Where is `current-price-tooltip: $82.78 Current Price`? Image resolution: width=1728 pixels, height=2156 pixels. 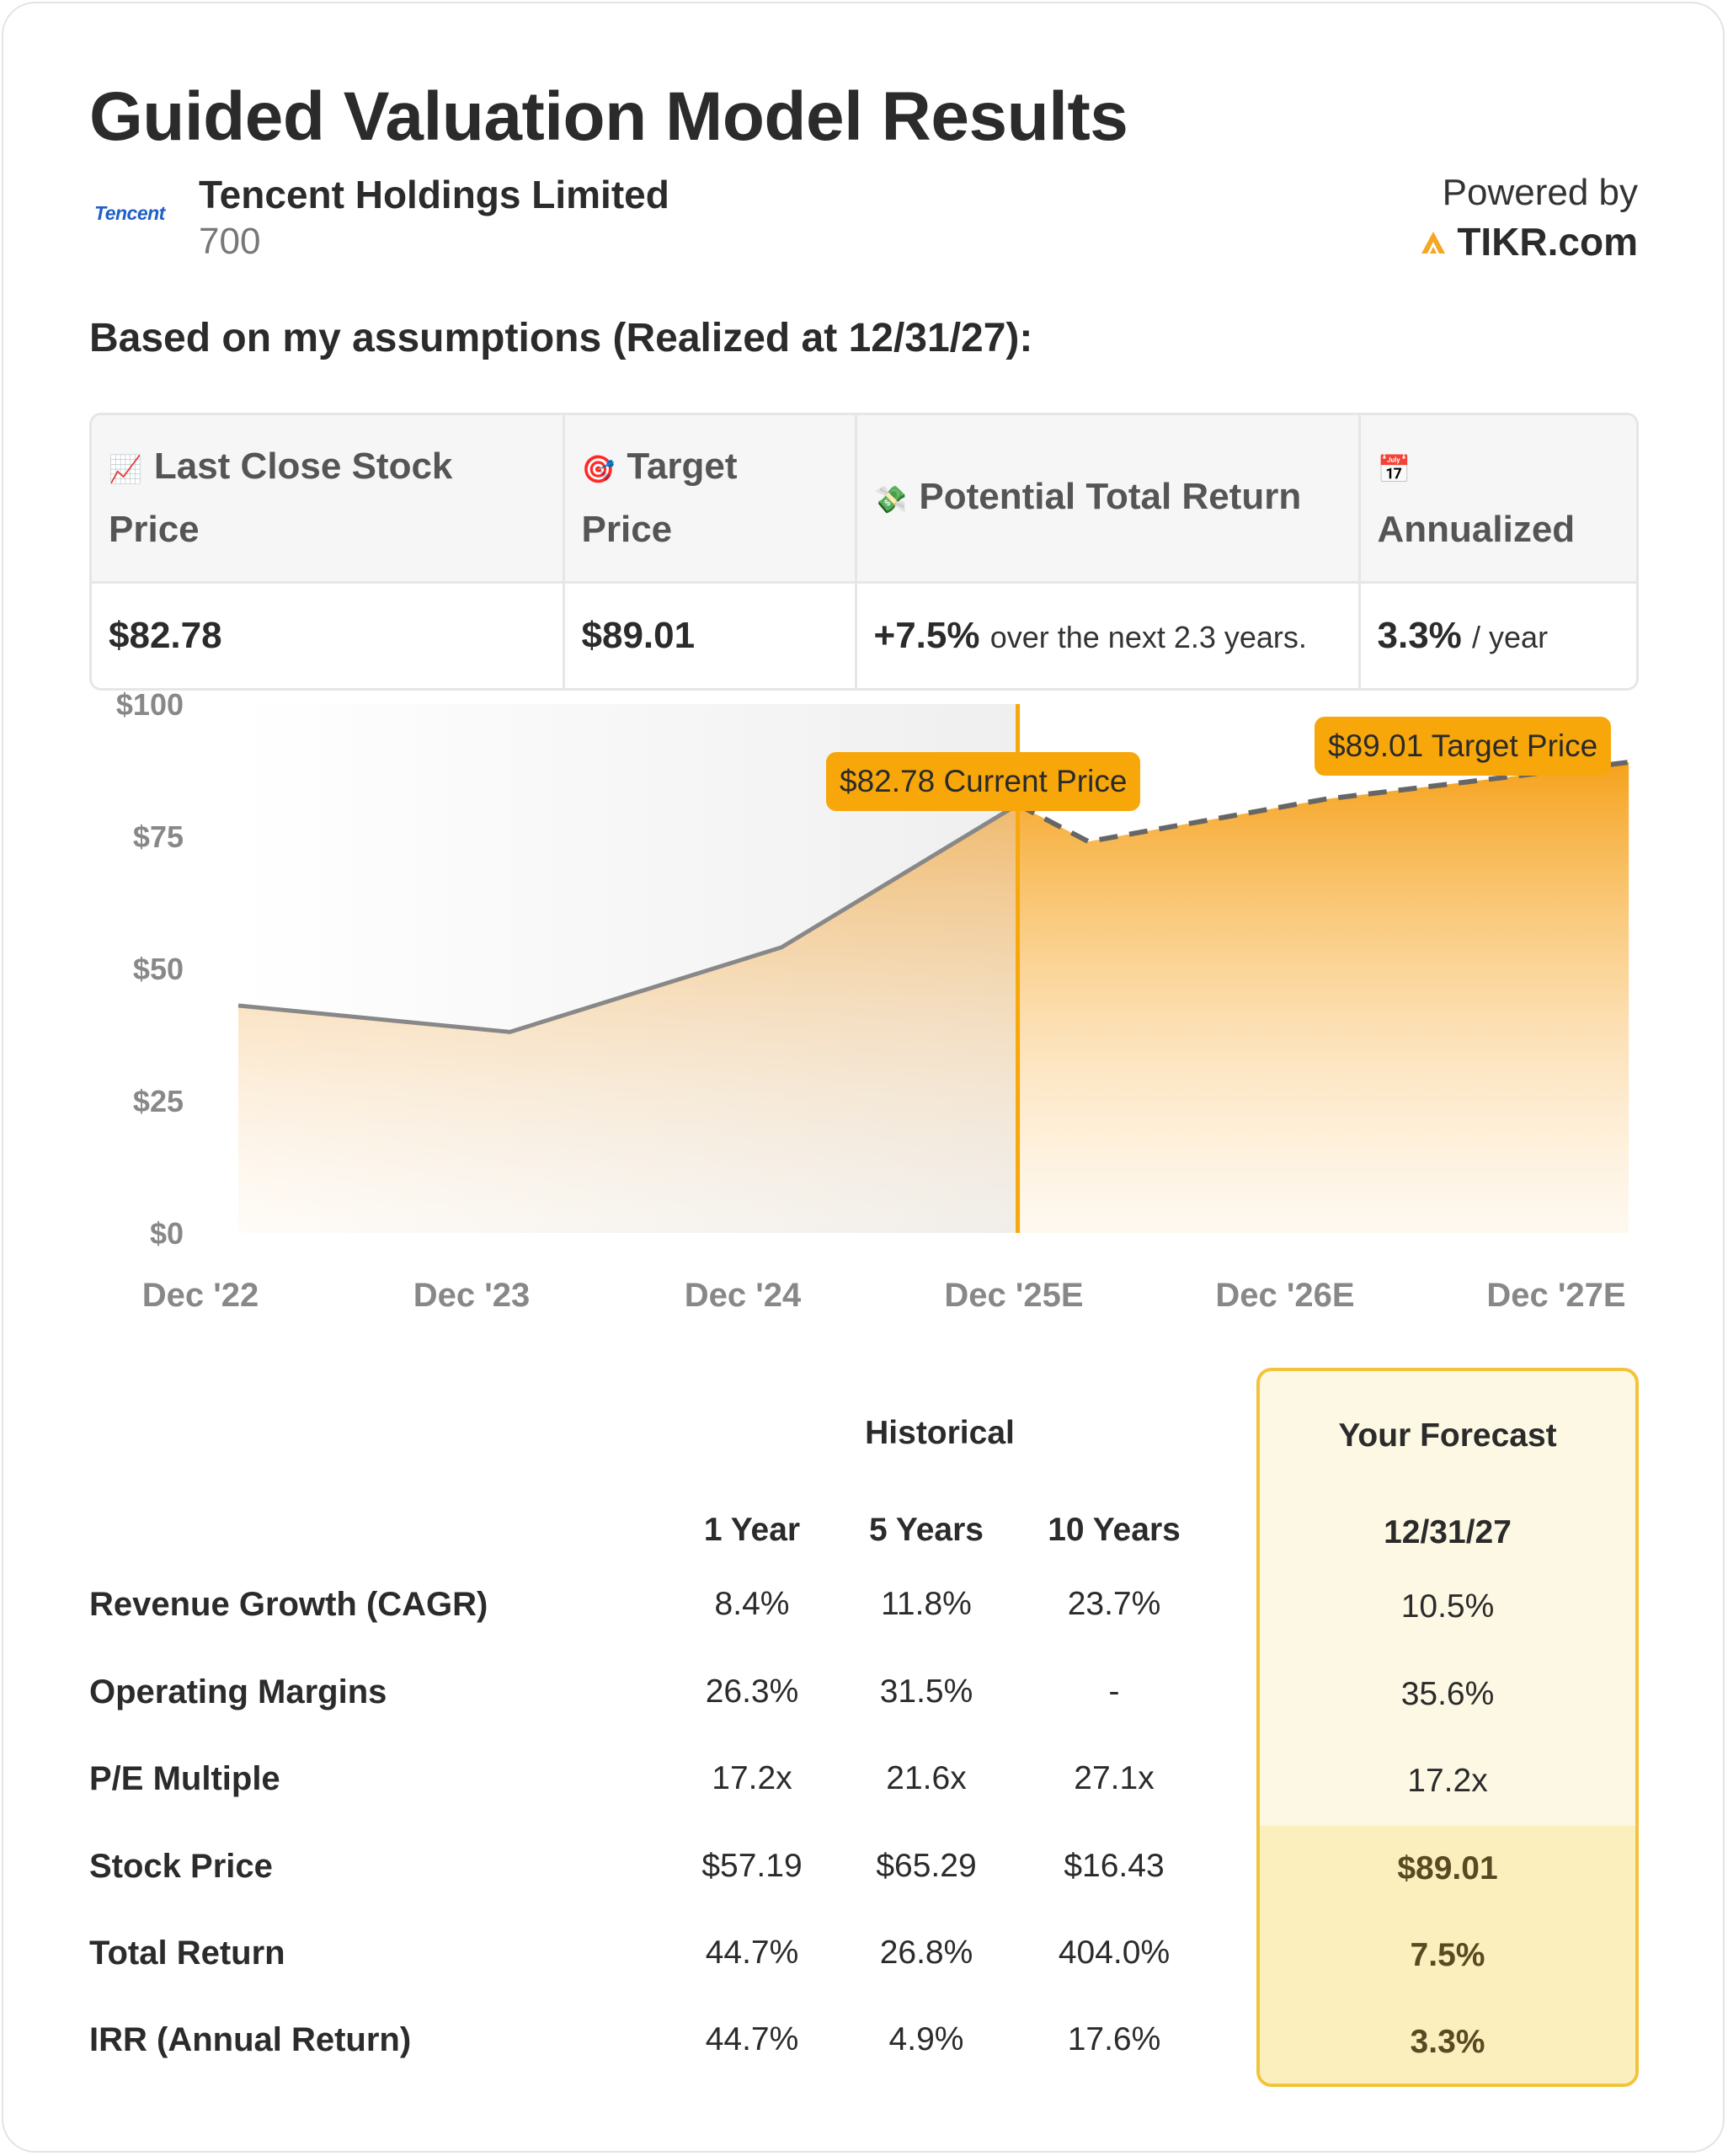
current-price-tooltip: $82.78 Current Price is located at coordinates (983, 781).